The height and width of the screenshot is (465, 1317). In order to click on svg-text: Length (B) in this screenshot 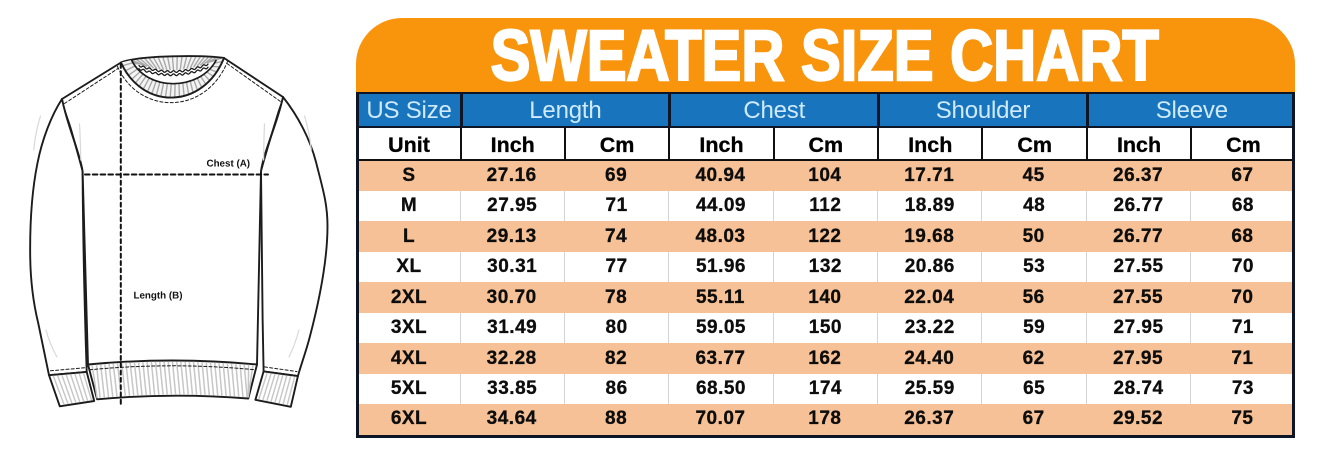, I will do `click(158, 296)`.